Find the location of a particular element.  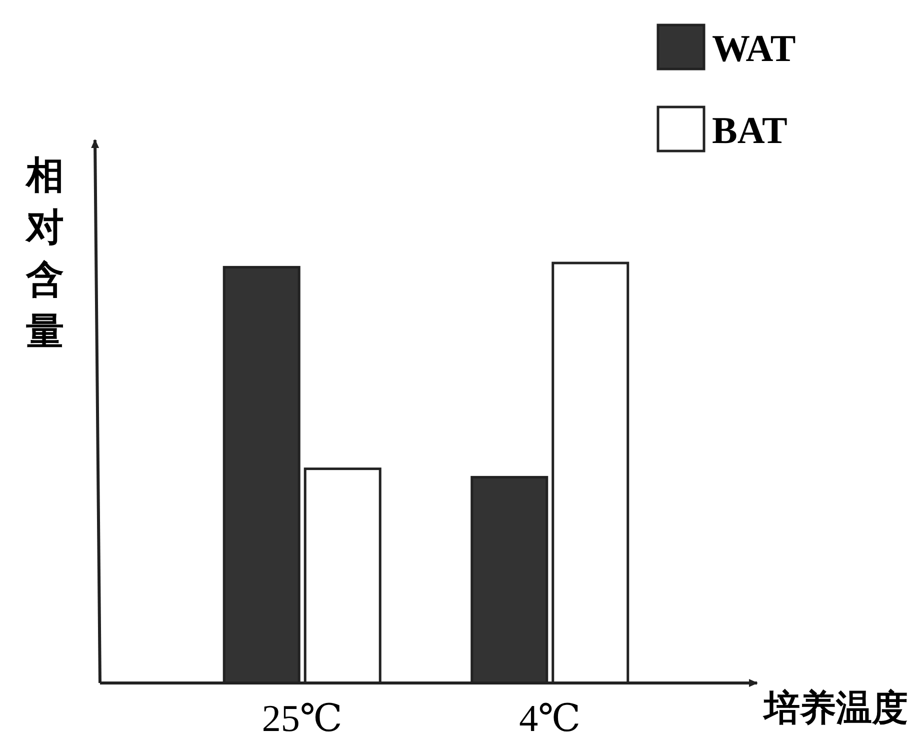

xlabel: 培养温度 is located at coordinates (836, 708).